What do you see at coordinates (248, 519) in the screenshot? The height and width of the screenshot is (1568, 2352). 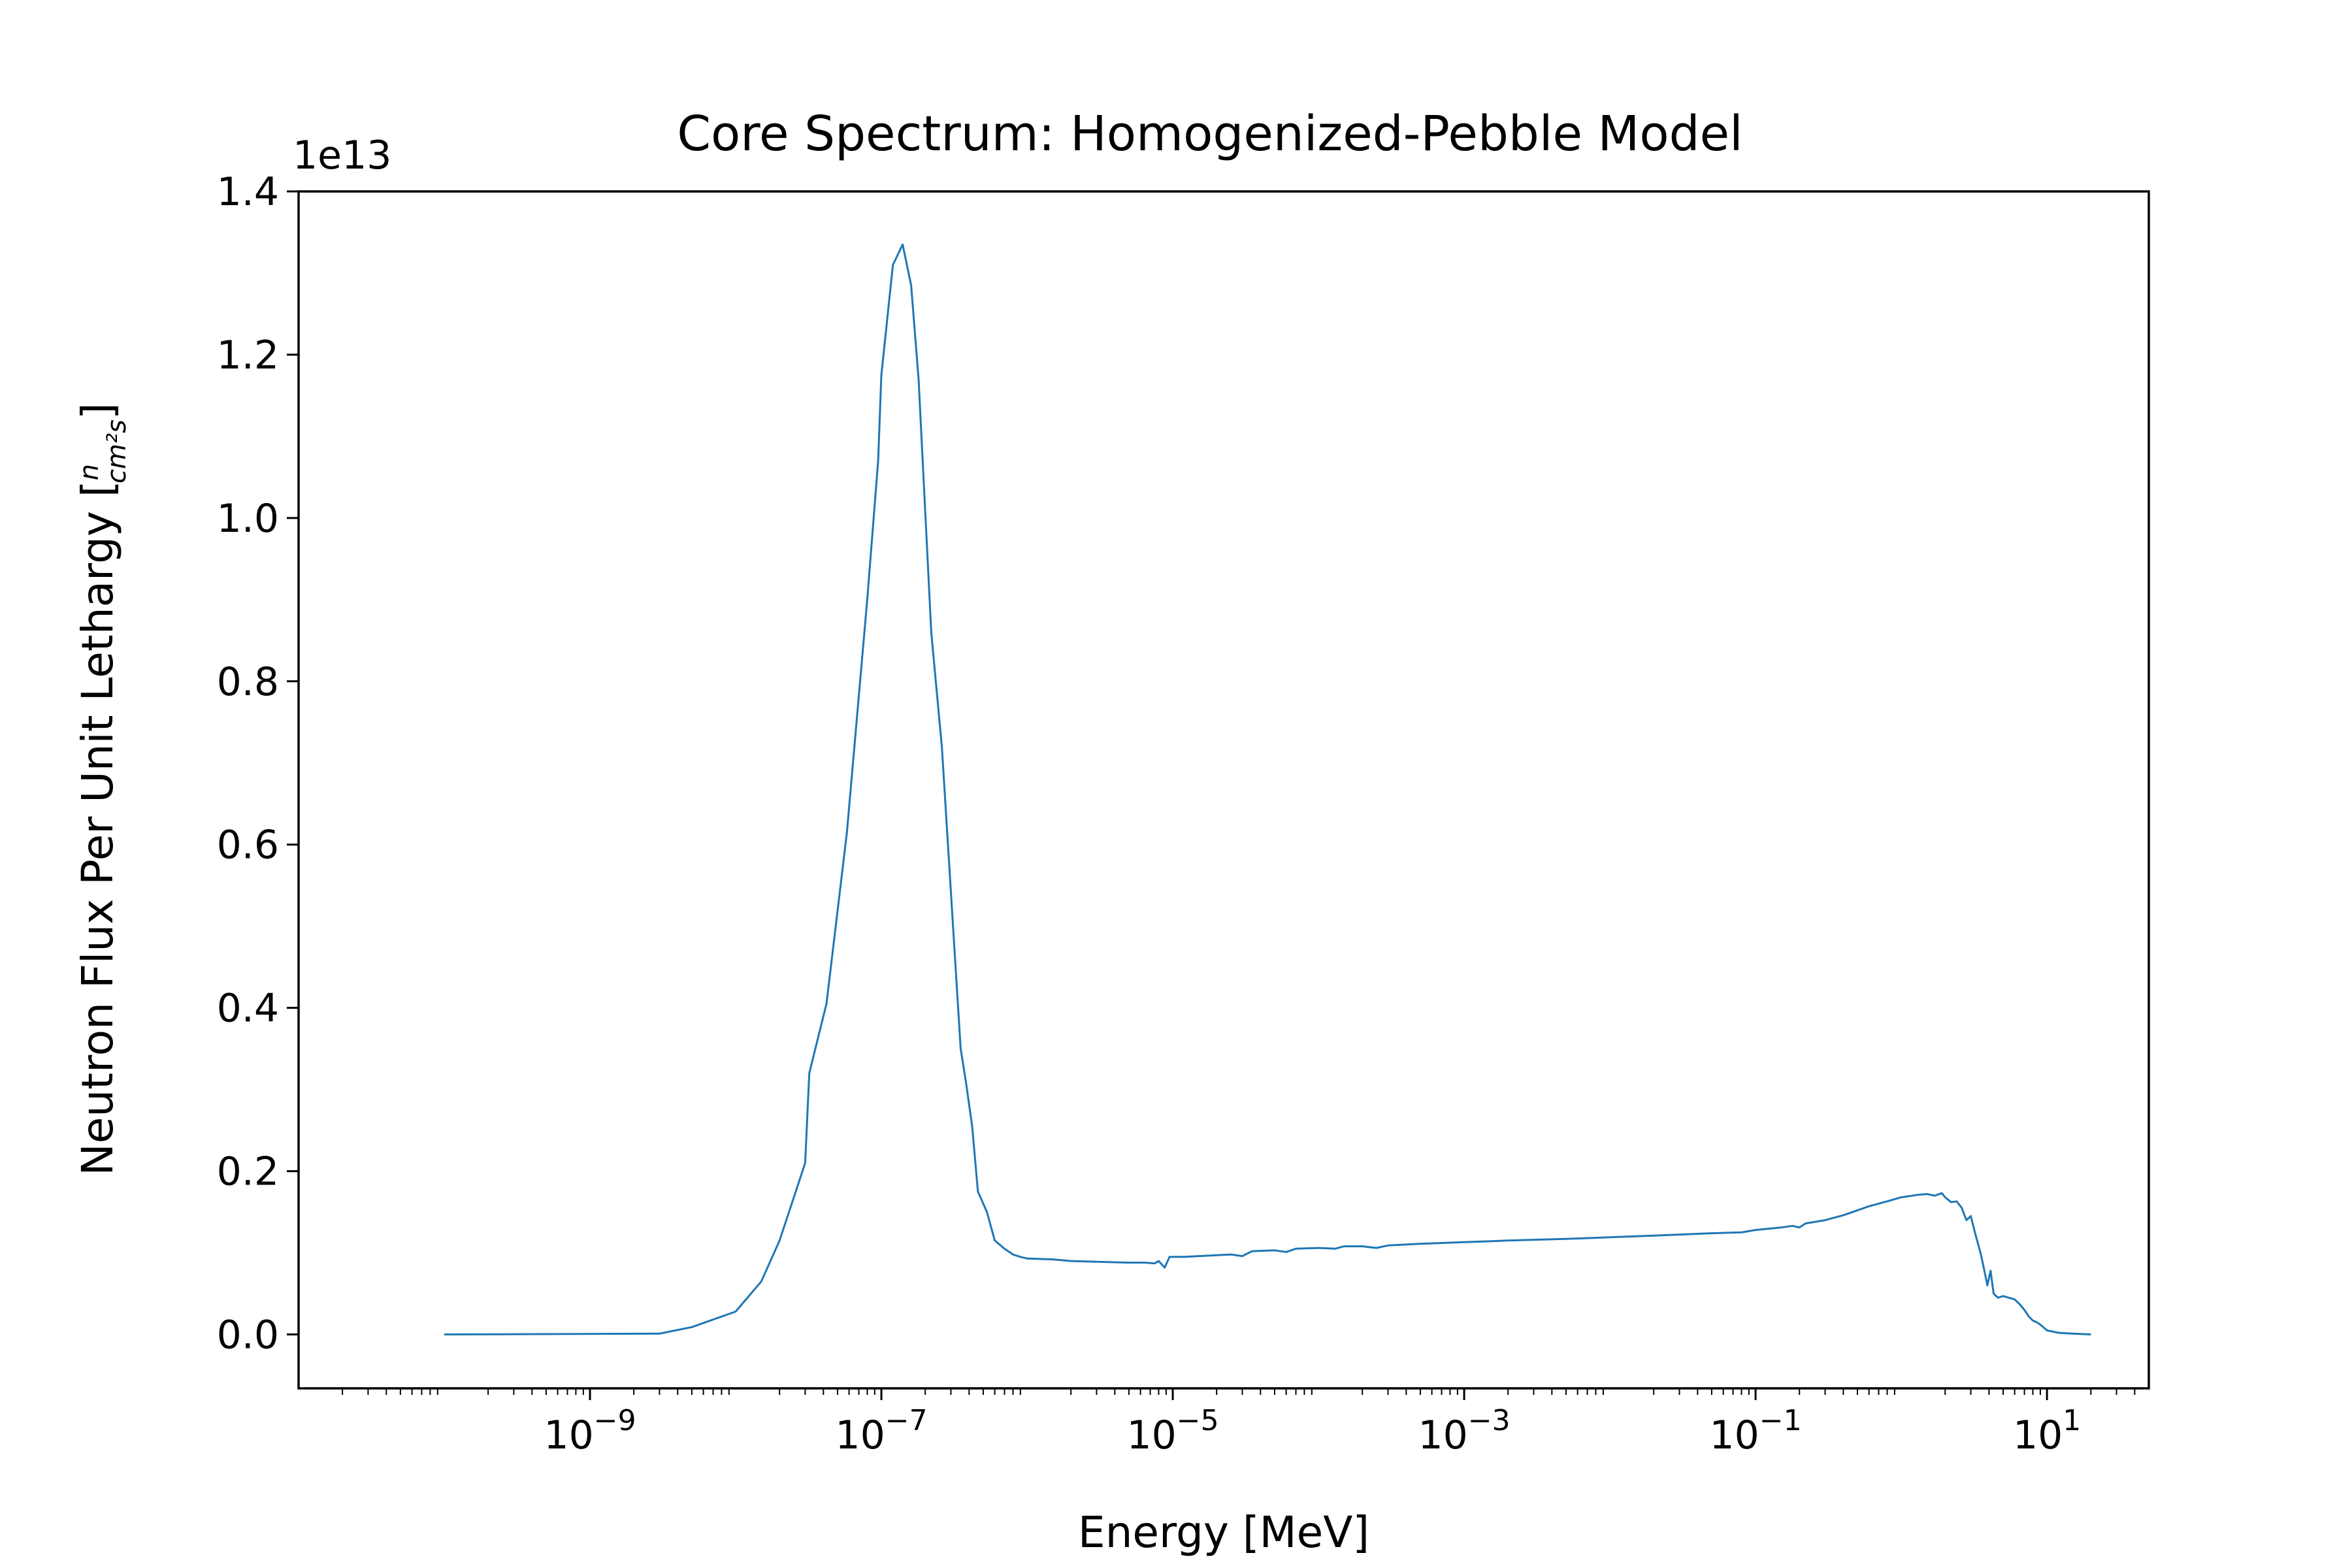 I see `y-tick-label: 1.0` at bounding box center [248, 519].